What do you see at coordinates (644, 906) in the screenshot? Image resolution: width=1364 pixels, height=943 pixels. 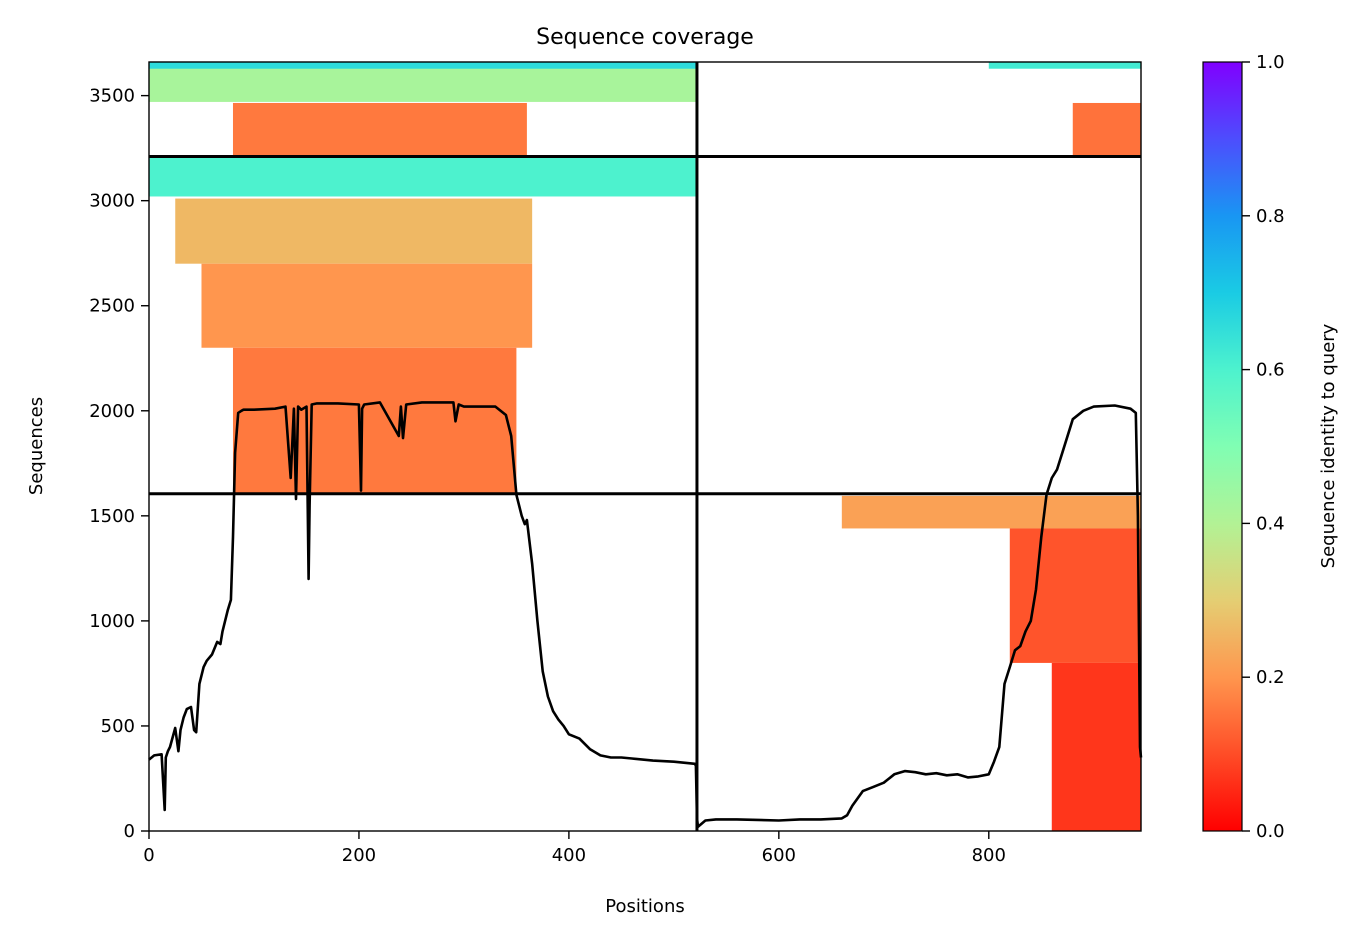 I see `x-axis-label: Positions` at bounding box center [644, 906].